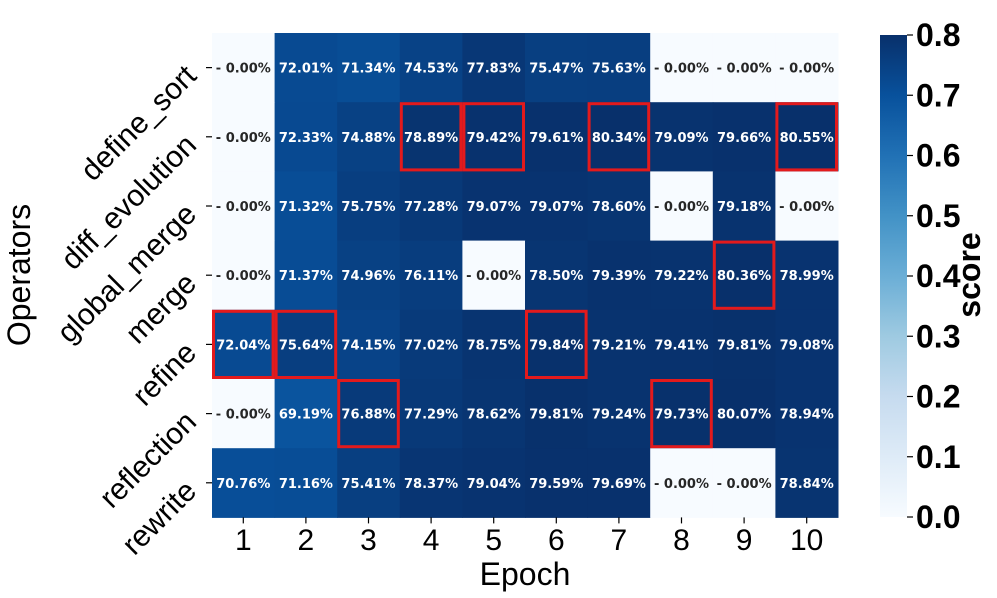 Image resolution: width=997 pixels, height=598 pixels. I want to click on colorbar-ticks: 0.0 0.1 0.2 0.3 0.4 0.5 0.6 0.7 0.8, so click(934, 276).